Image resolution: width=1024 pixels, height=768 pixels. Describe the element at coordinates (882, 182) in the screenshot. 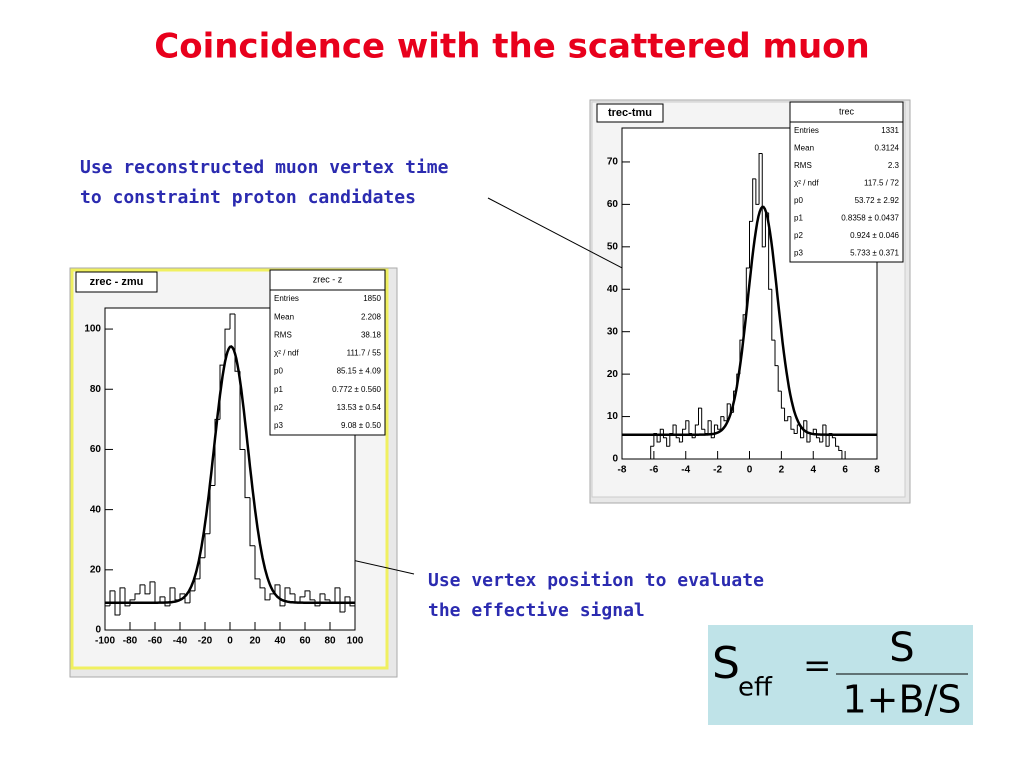

I see `stats-value: 117.5 / 72` at that location.